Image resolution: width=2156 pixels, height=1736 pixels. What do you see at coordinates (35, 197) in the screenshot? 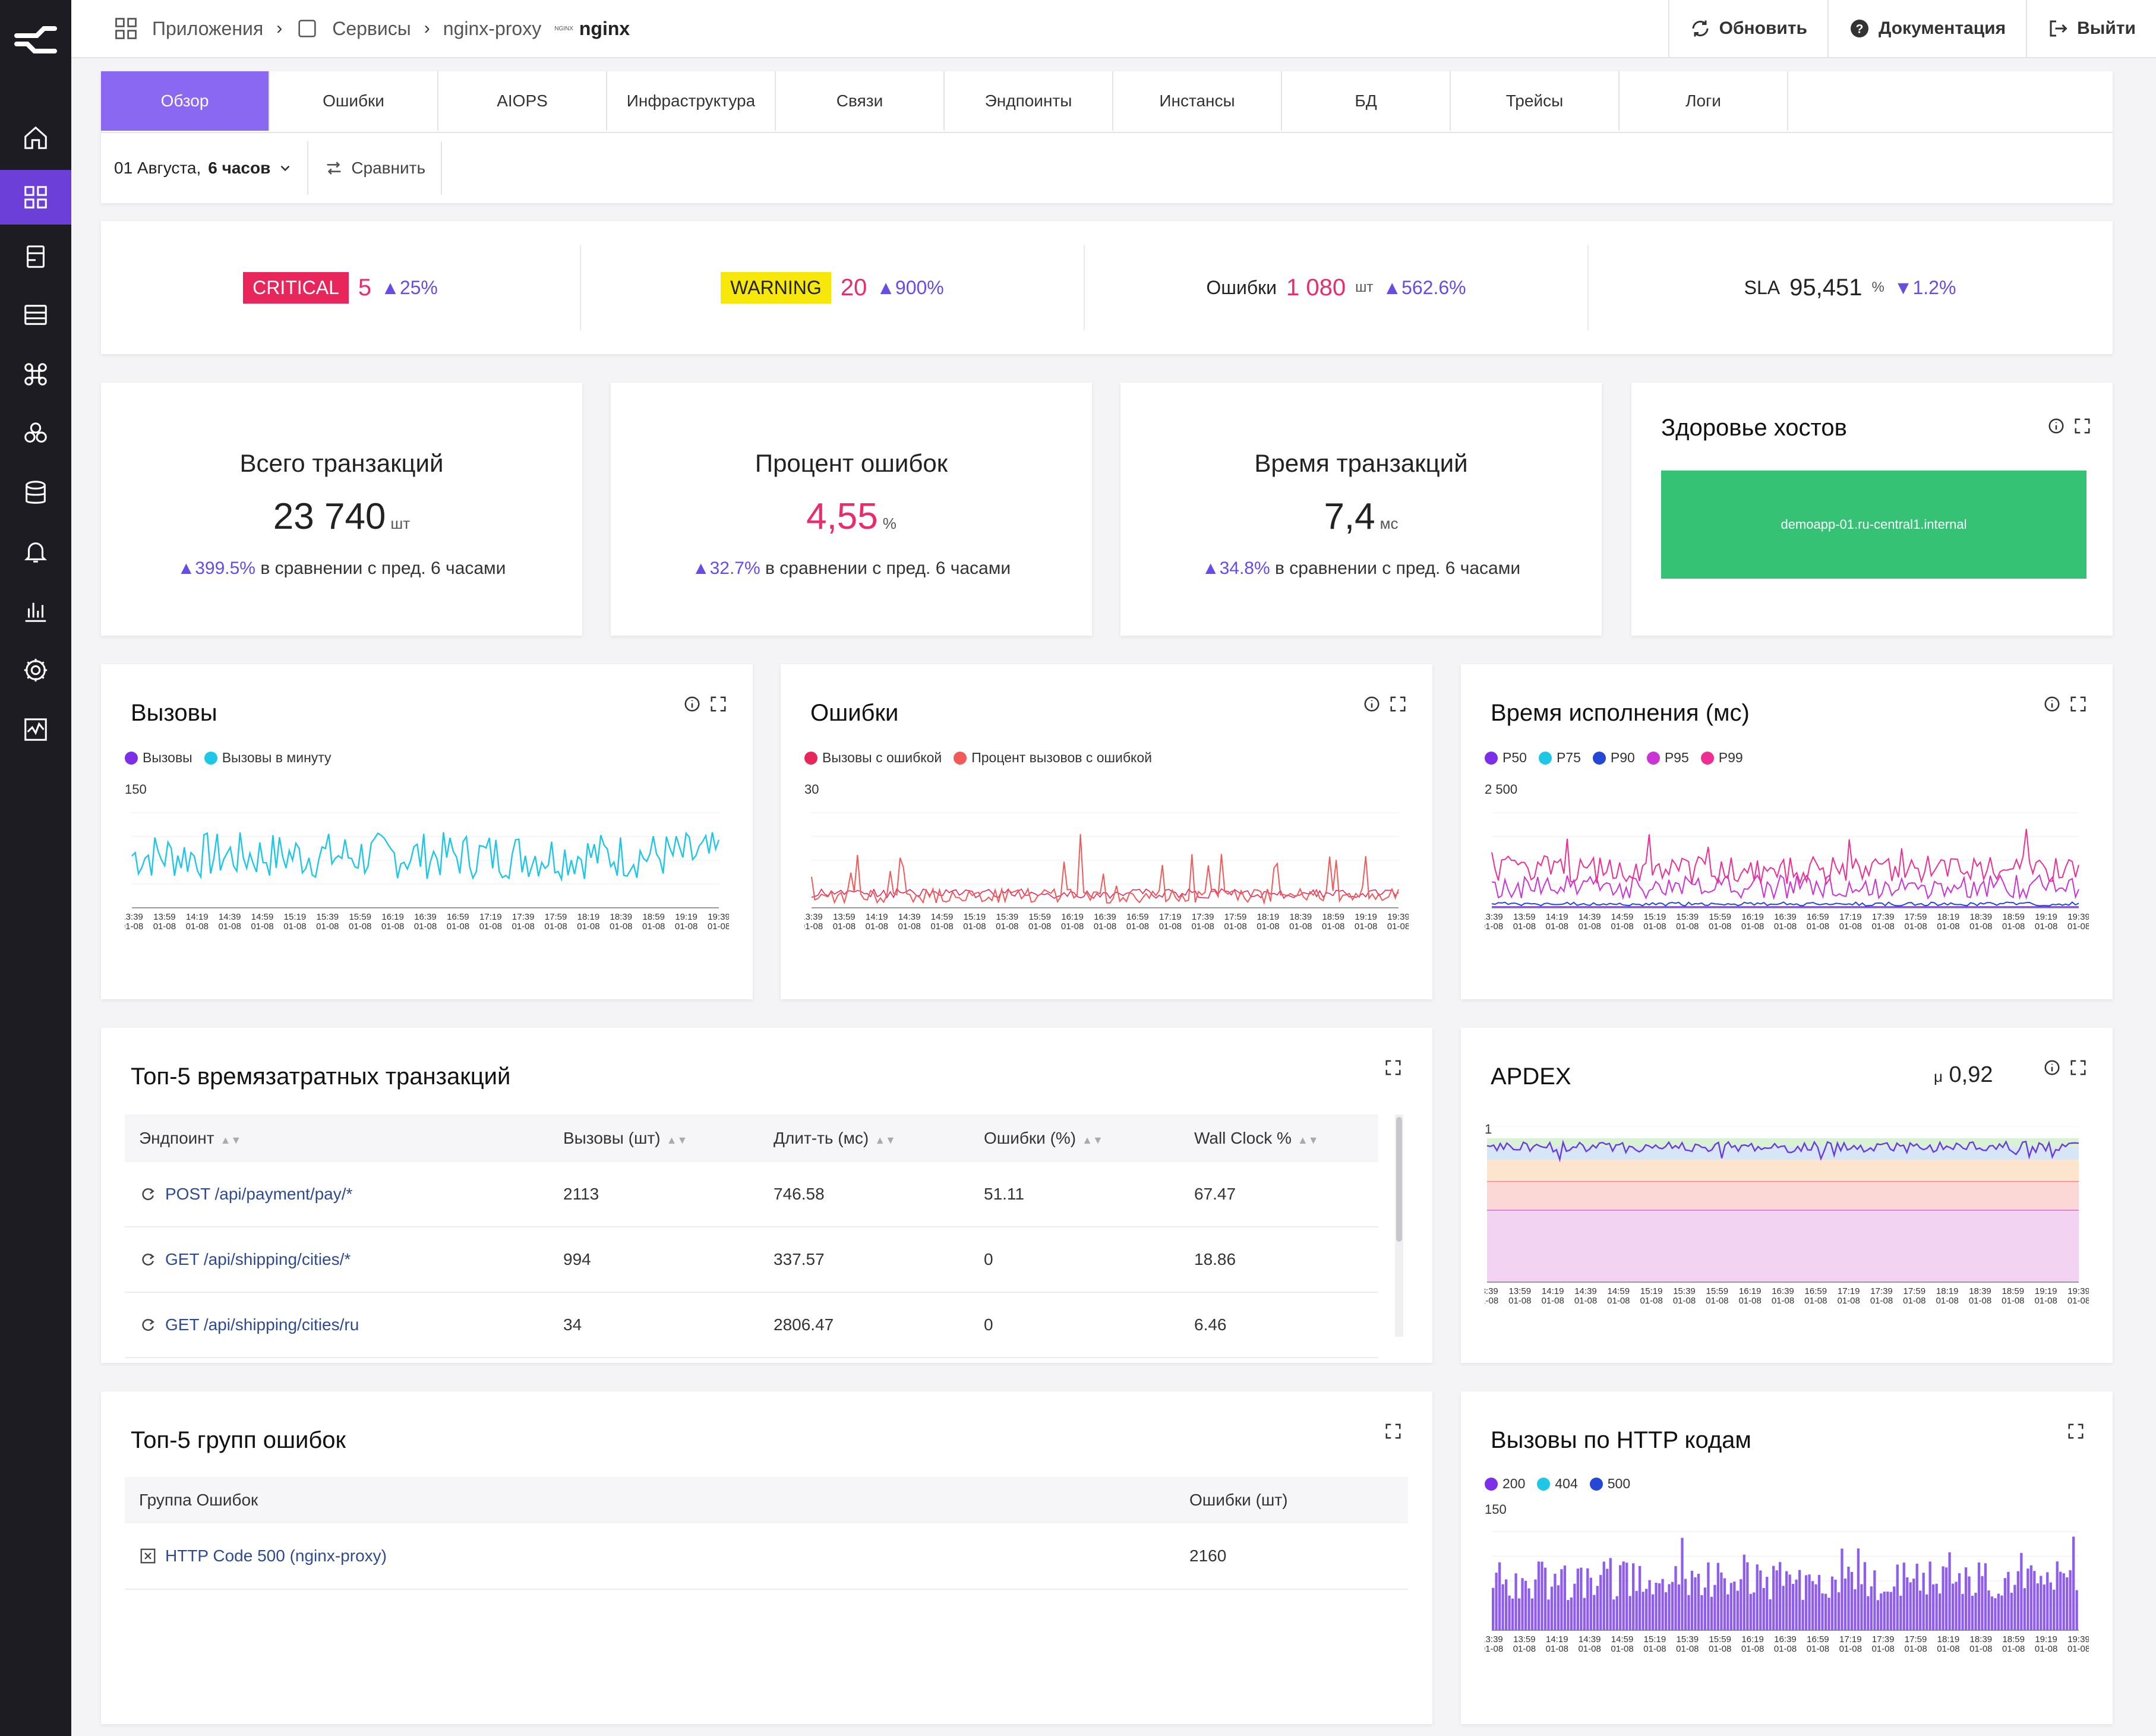
I see `sidebar-apps` at bounding box center [35, 197].